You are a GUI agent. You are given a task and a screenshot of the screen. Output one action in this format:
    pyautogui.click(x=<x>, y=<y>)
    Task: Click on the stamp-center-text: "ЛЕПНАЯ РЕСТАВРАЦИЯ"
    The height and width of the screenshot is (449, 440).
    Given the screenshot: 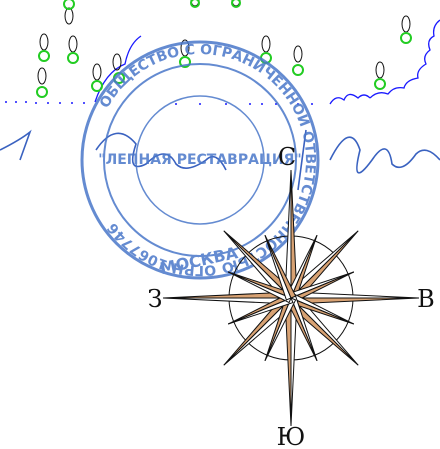 What is the action you would take?
    pyautogui.click(x=199, y=160)
    